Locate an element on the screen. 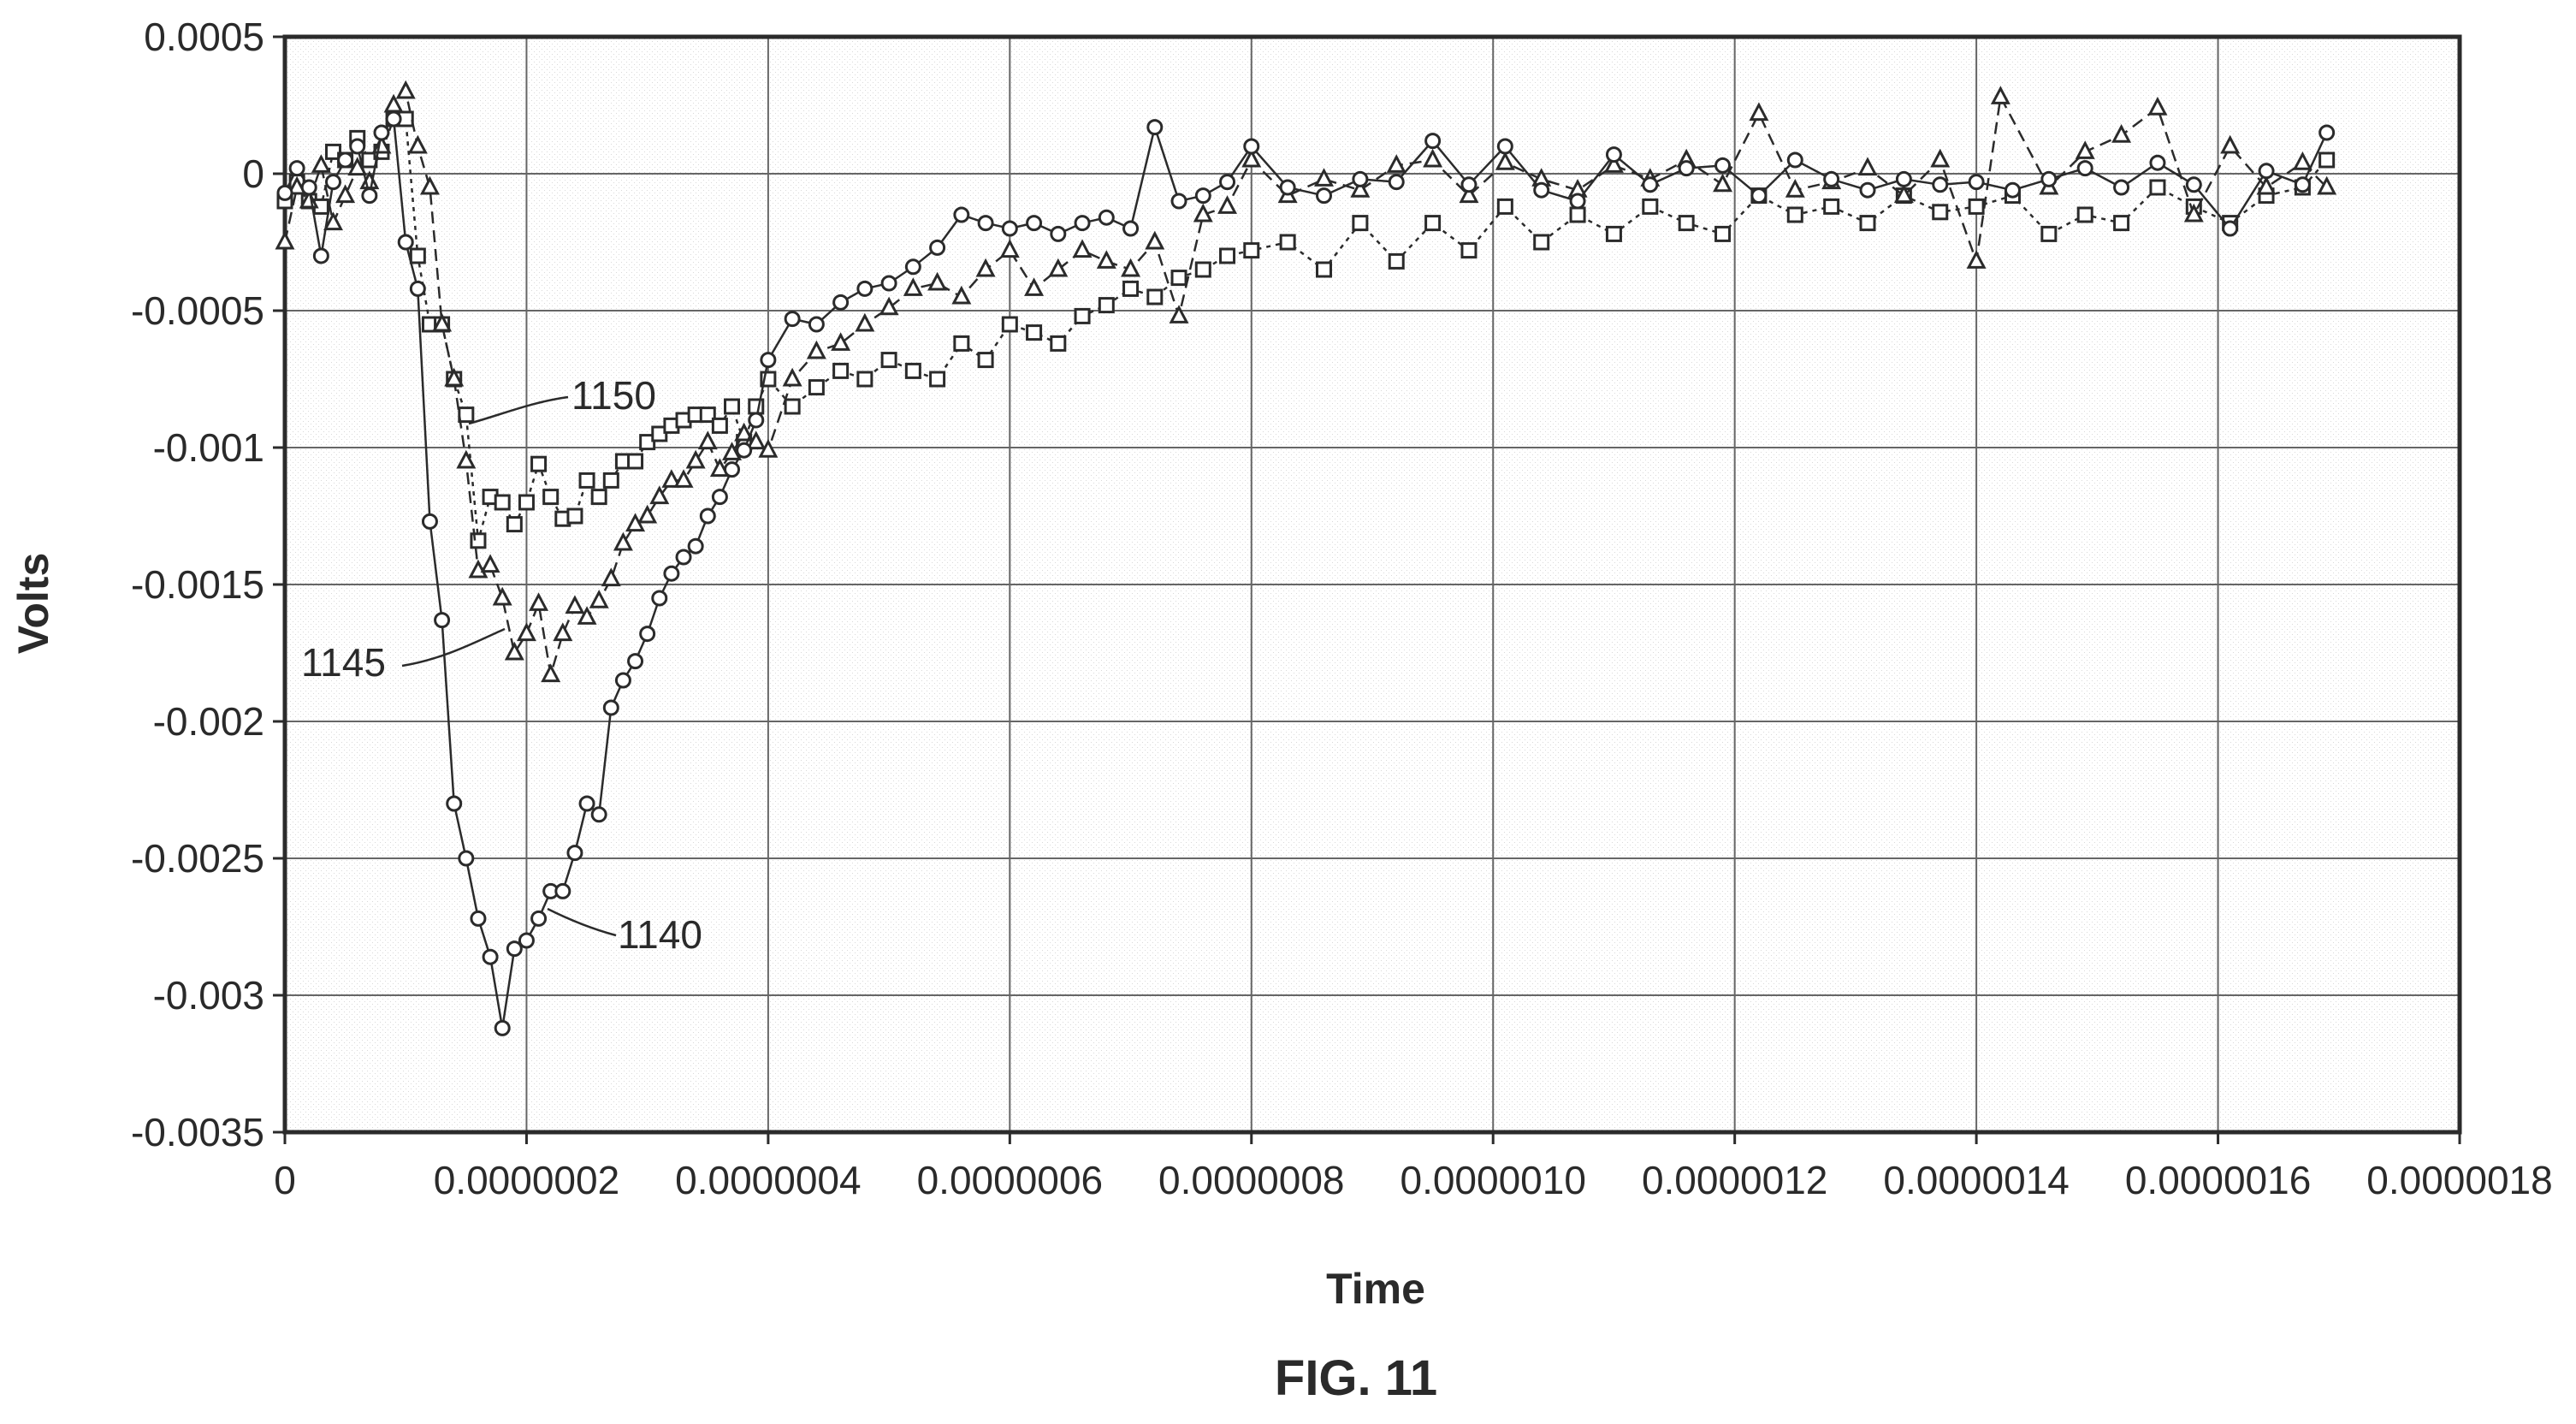 The width and height of the screenshot is (2576, 1424). annotations: 1140 1145 1150 is located at coordinates (501, 665).